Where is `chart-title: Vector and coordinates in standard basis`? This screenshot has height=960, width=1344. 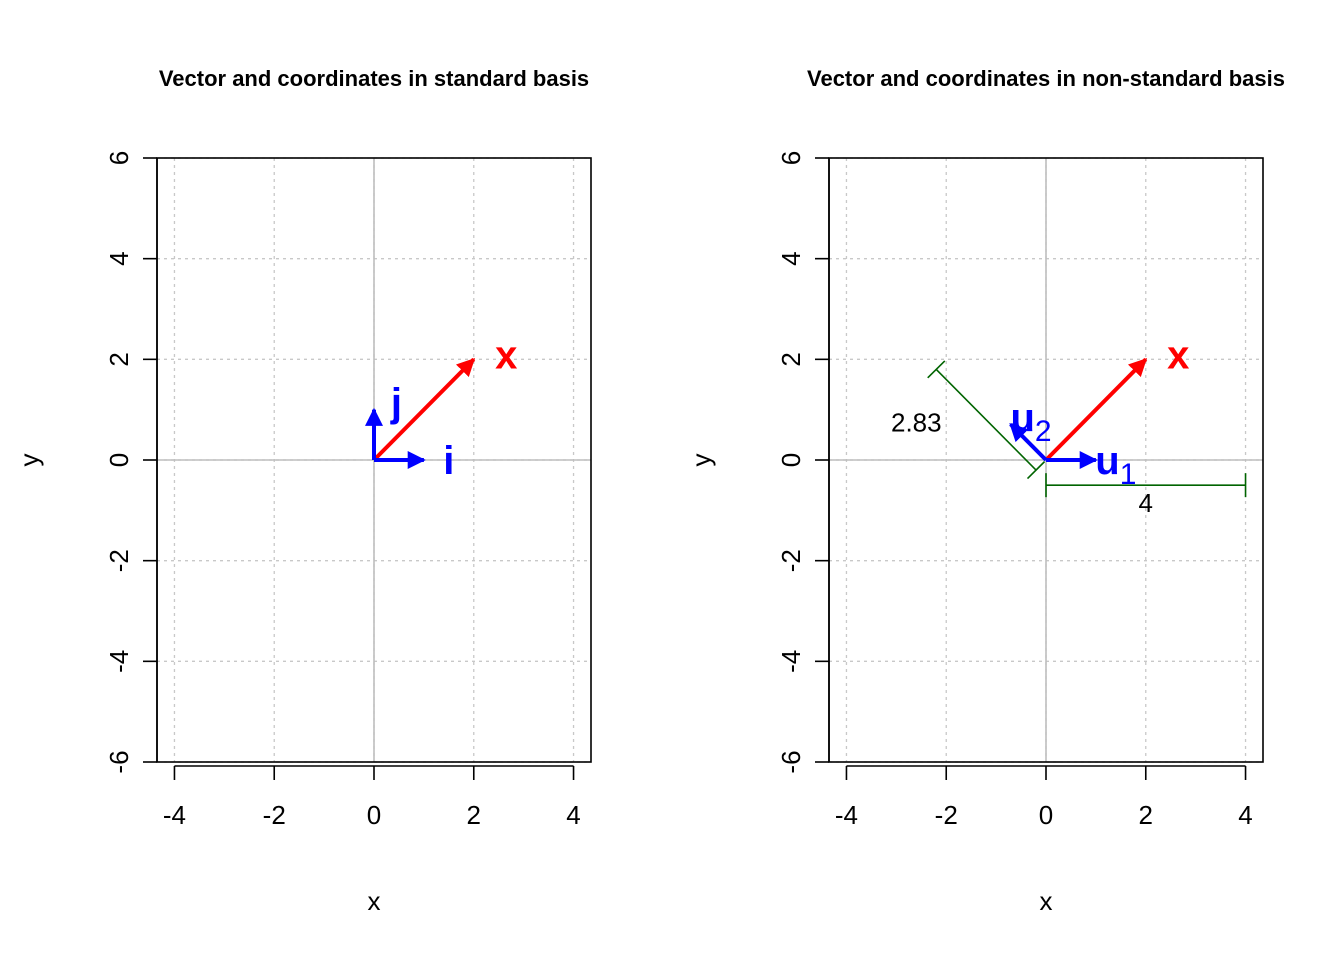
chart-title: Vector and coordinates in standard basis is located at coordinates (374, 78).